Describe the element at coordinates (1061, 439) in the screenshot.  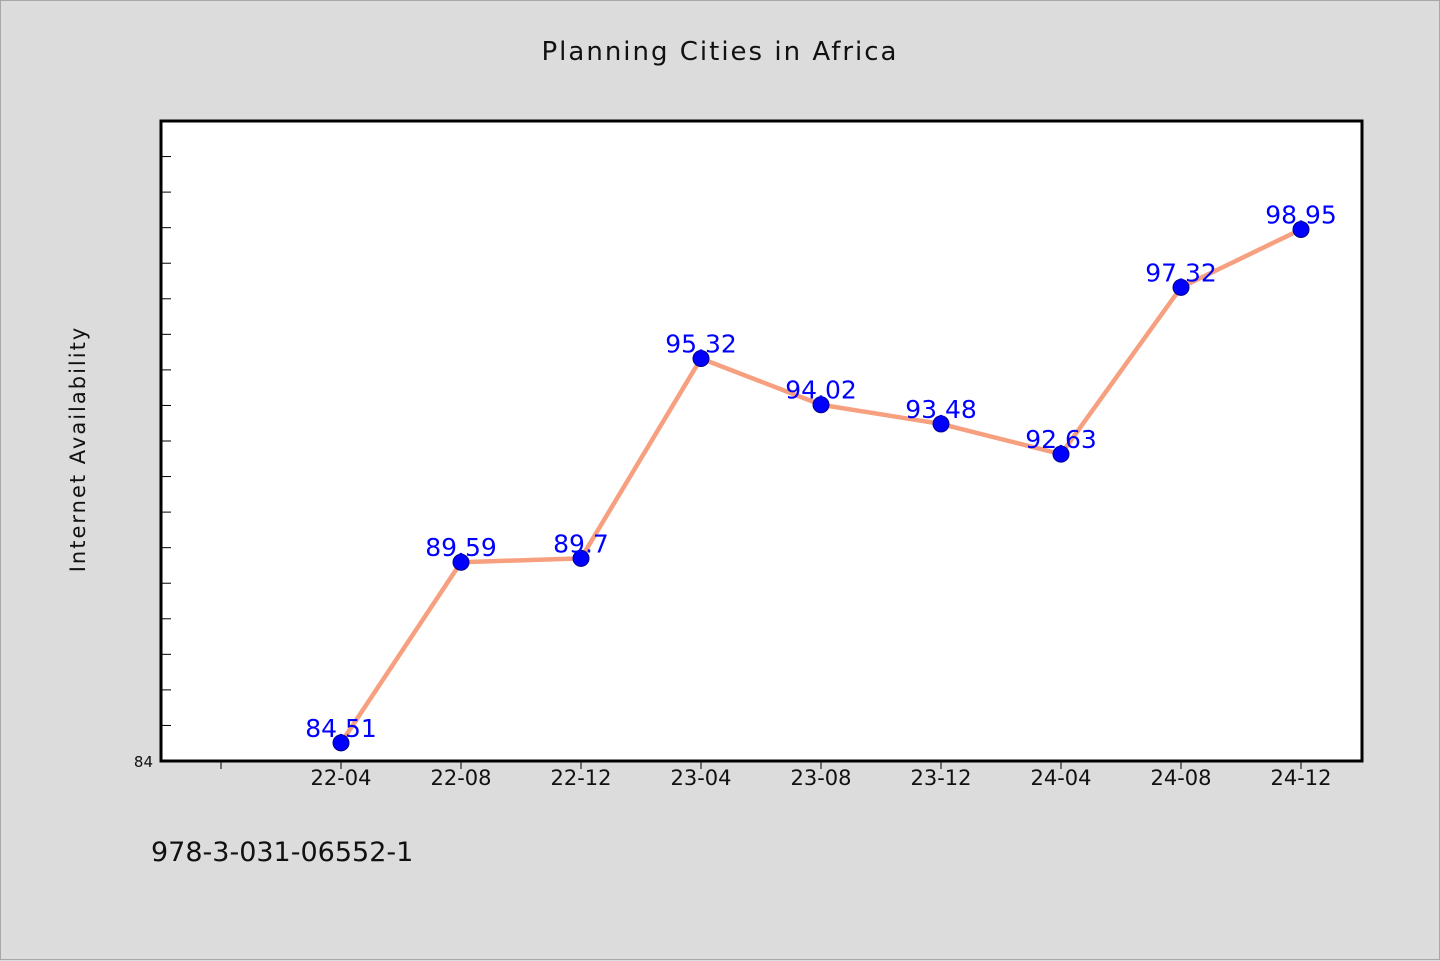
I see `data-label: 92.63` at that location.